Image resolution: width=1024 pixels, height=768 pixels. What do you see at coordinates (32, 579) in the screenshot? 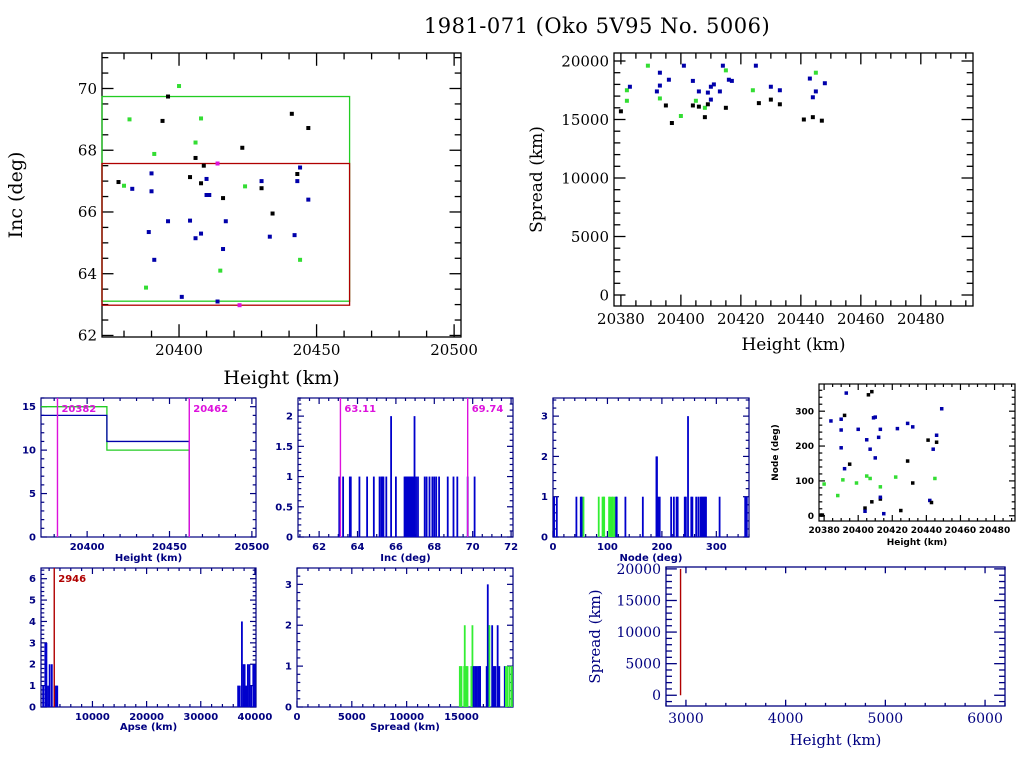
I see `y-tick-label: 6` at bounding box center [32, 579].